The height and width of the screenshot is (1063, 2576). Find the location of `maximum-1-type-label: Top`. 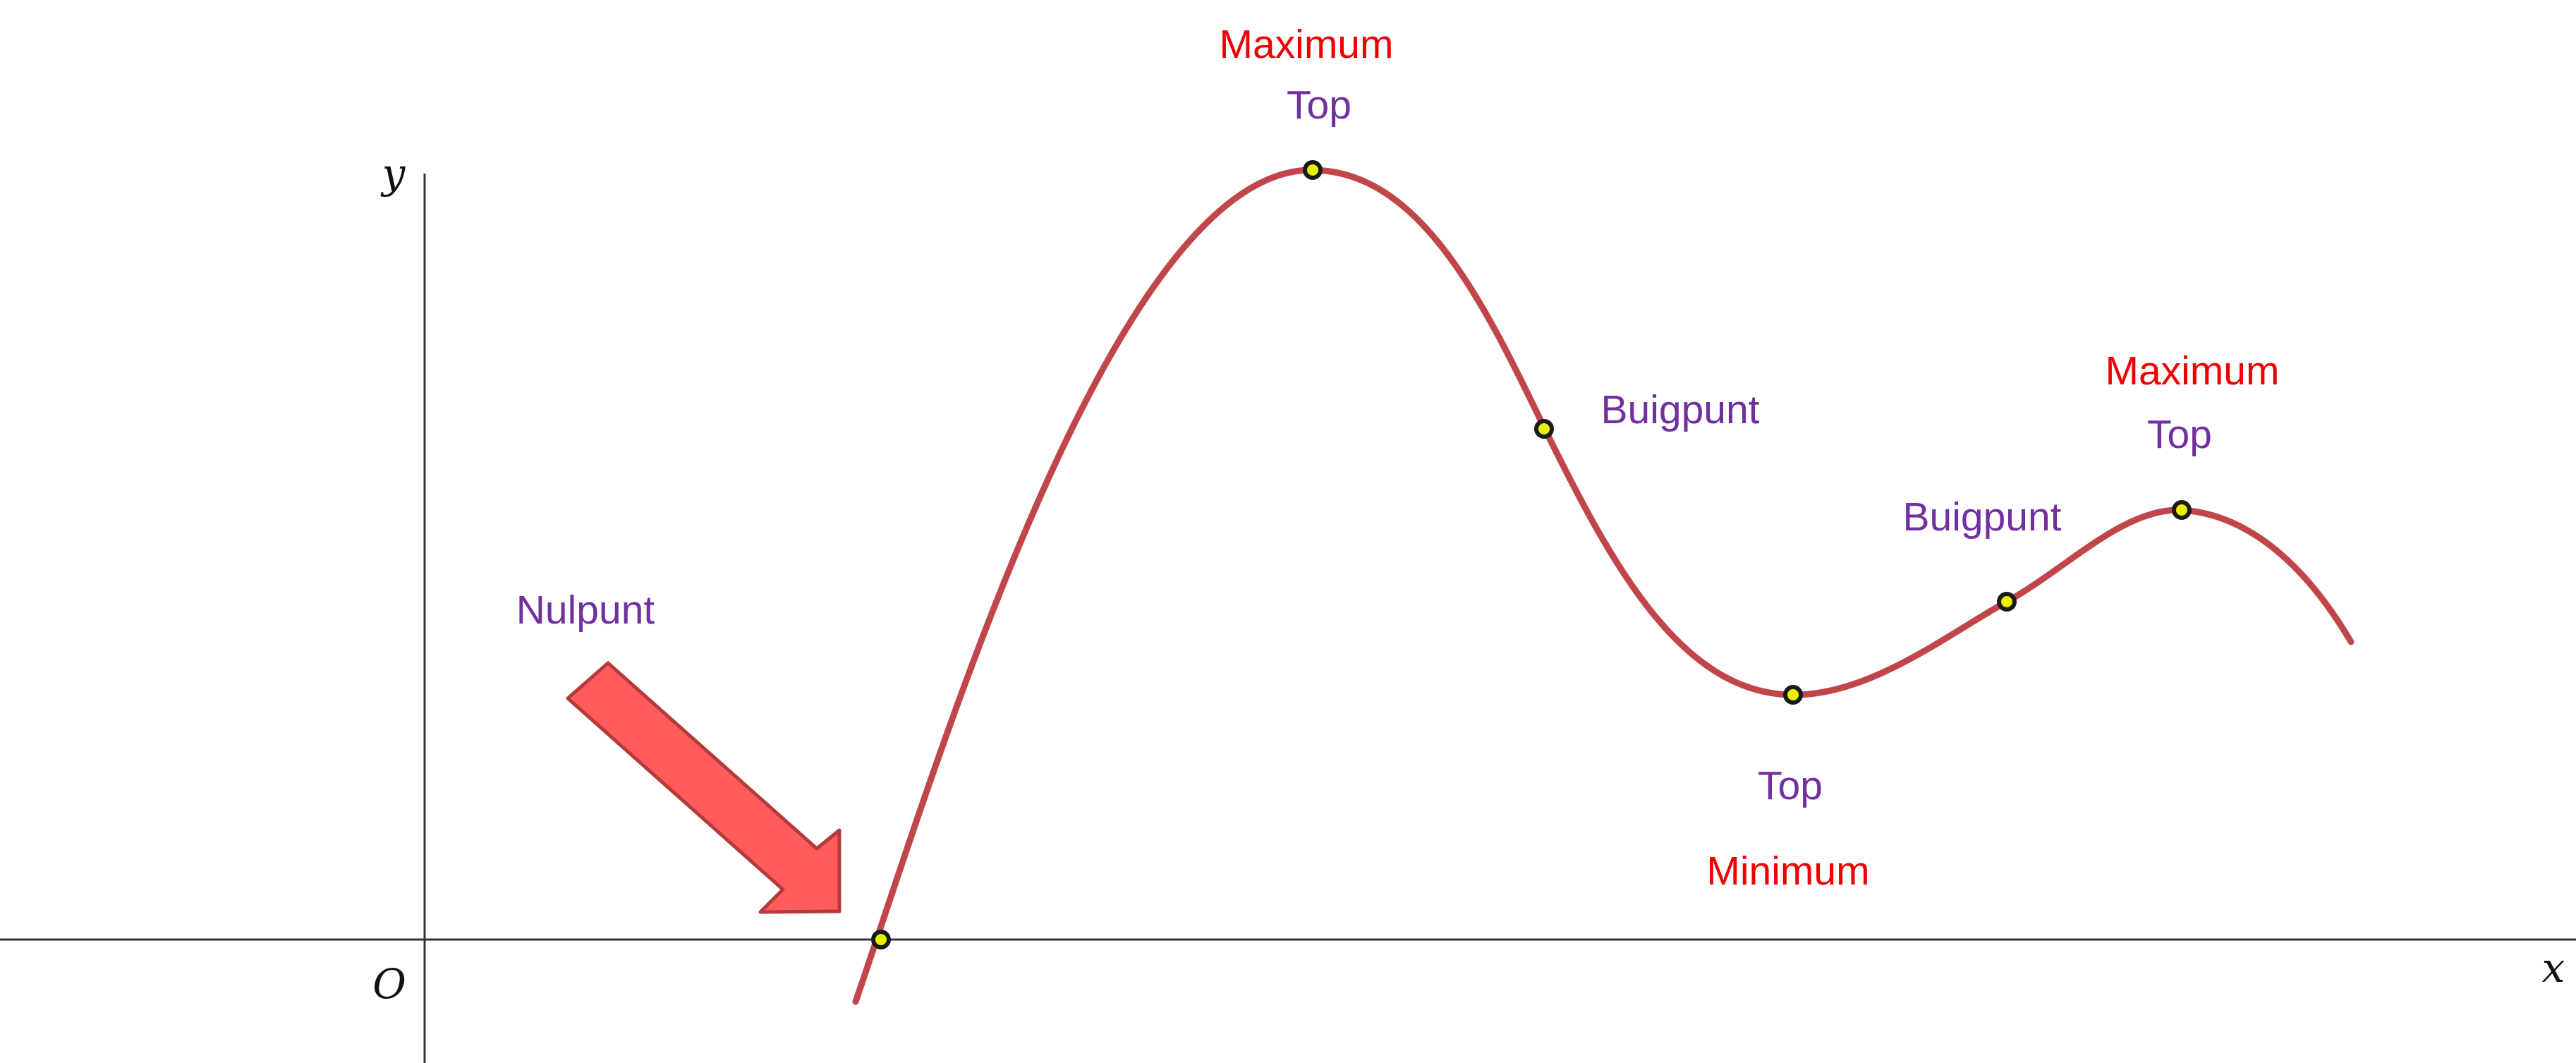

maximum-1-type-label: Top is located at coordinates (1319, 106).